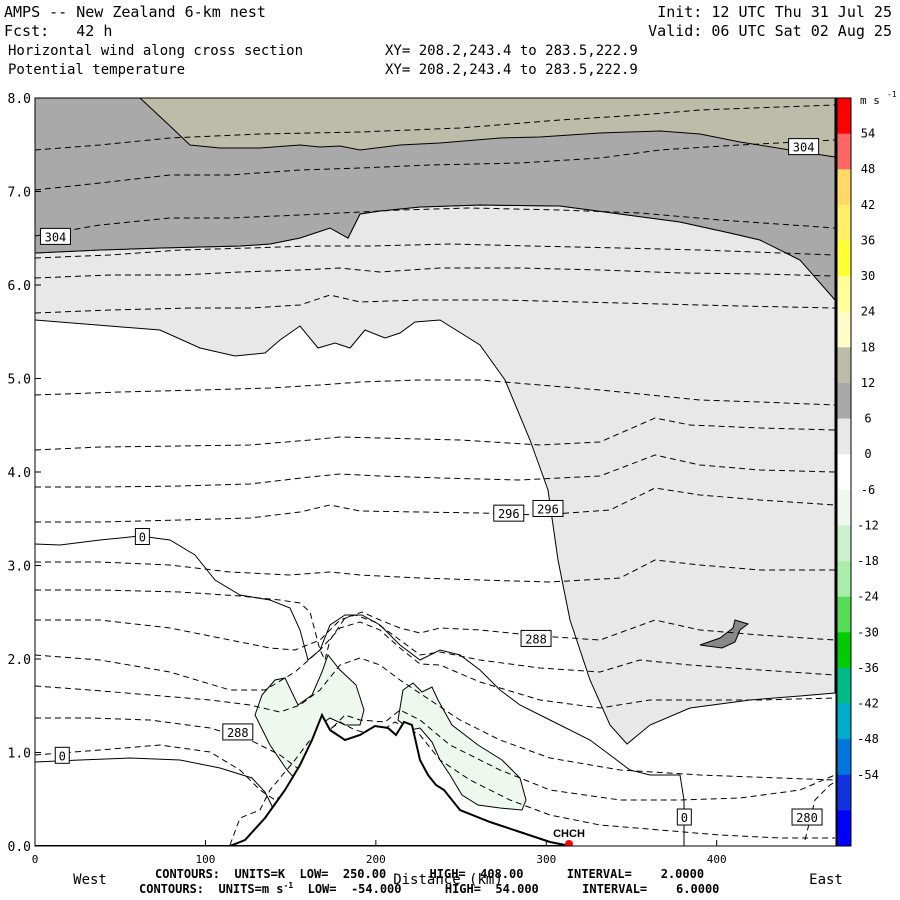  What do you see at coordinates (97, 70) in the screenshot?
I see `field-title-theta: Potential temperature` at bounding box center [97, 70].